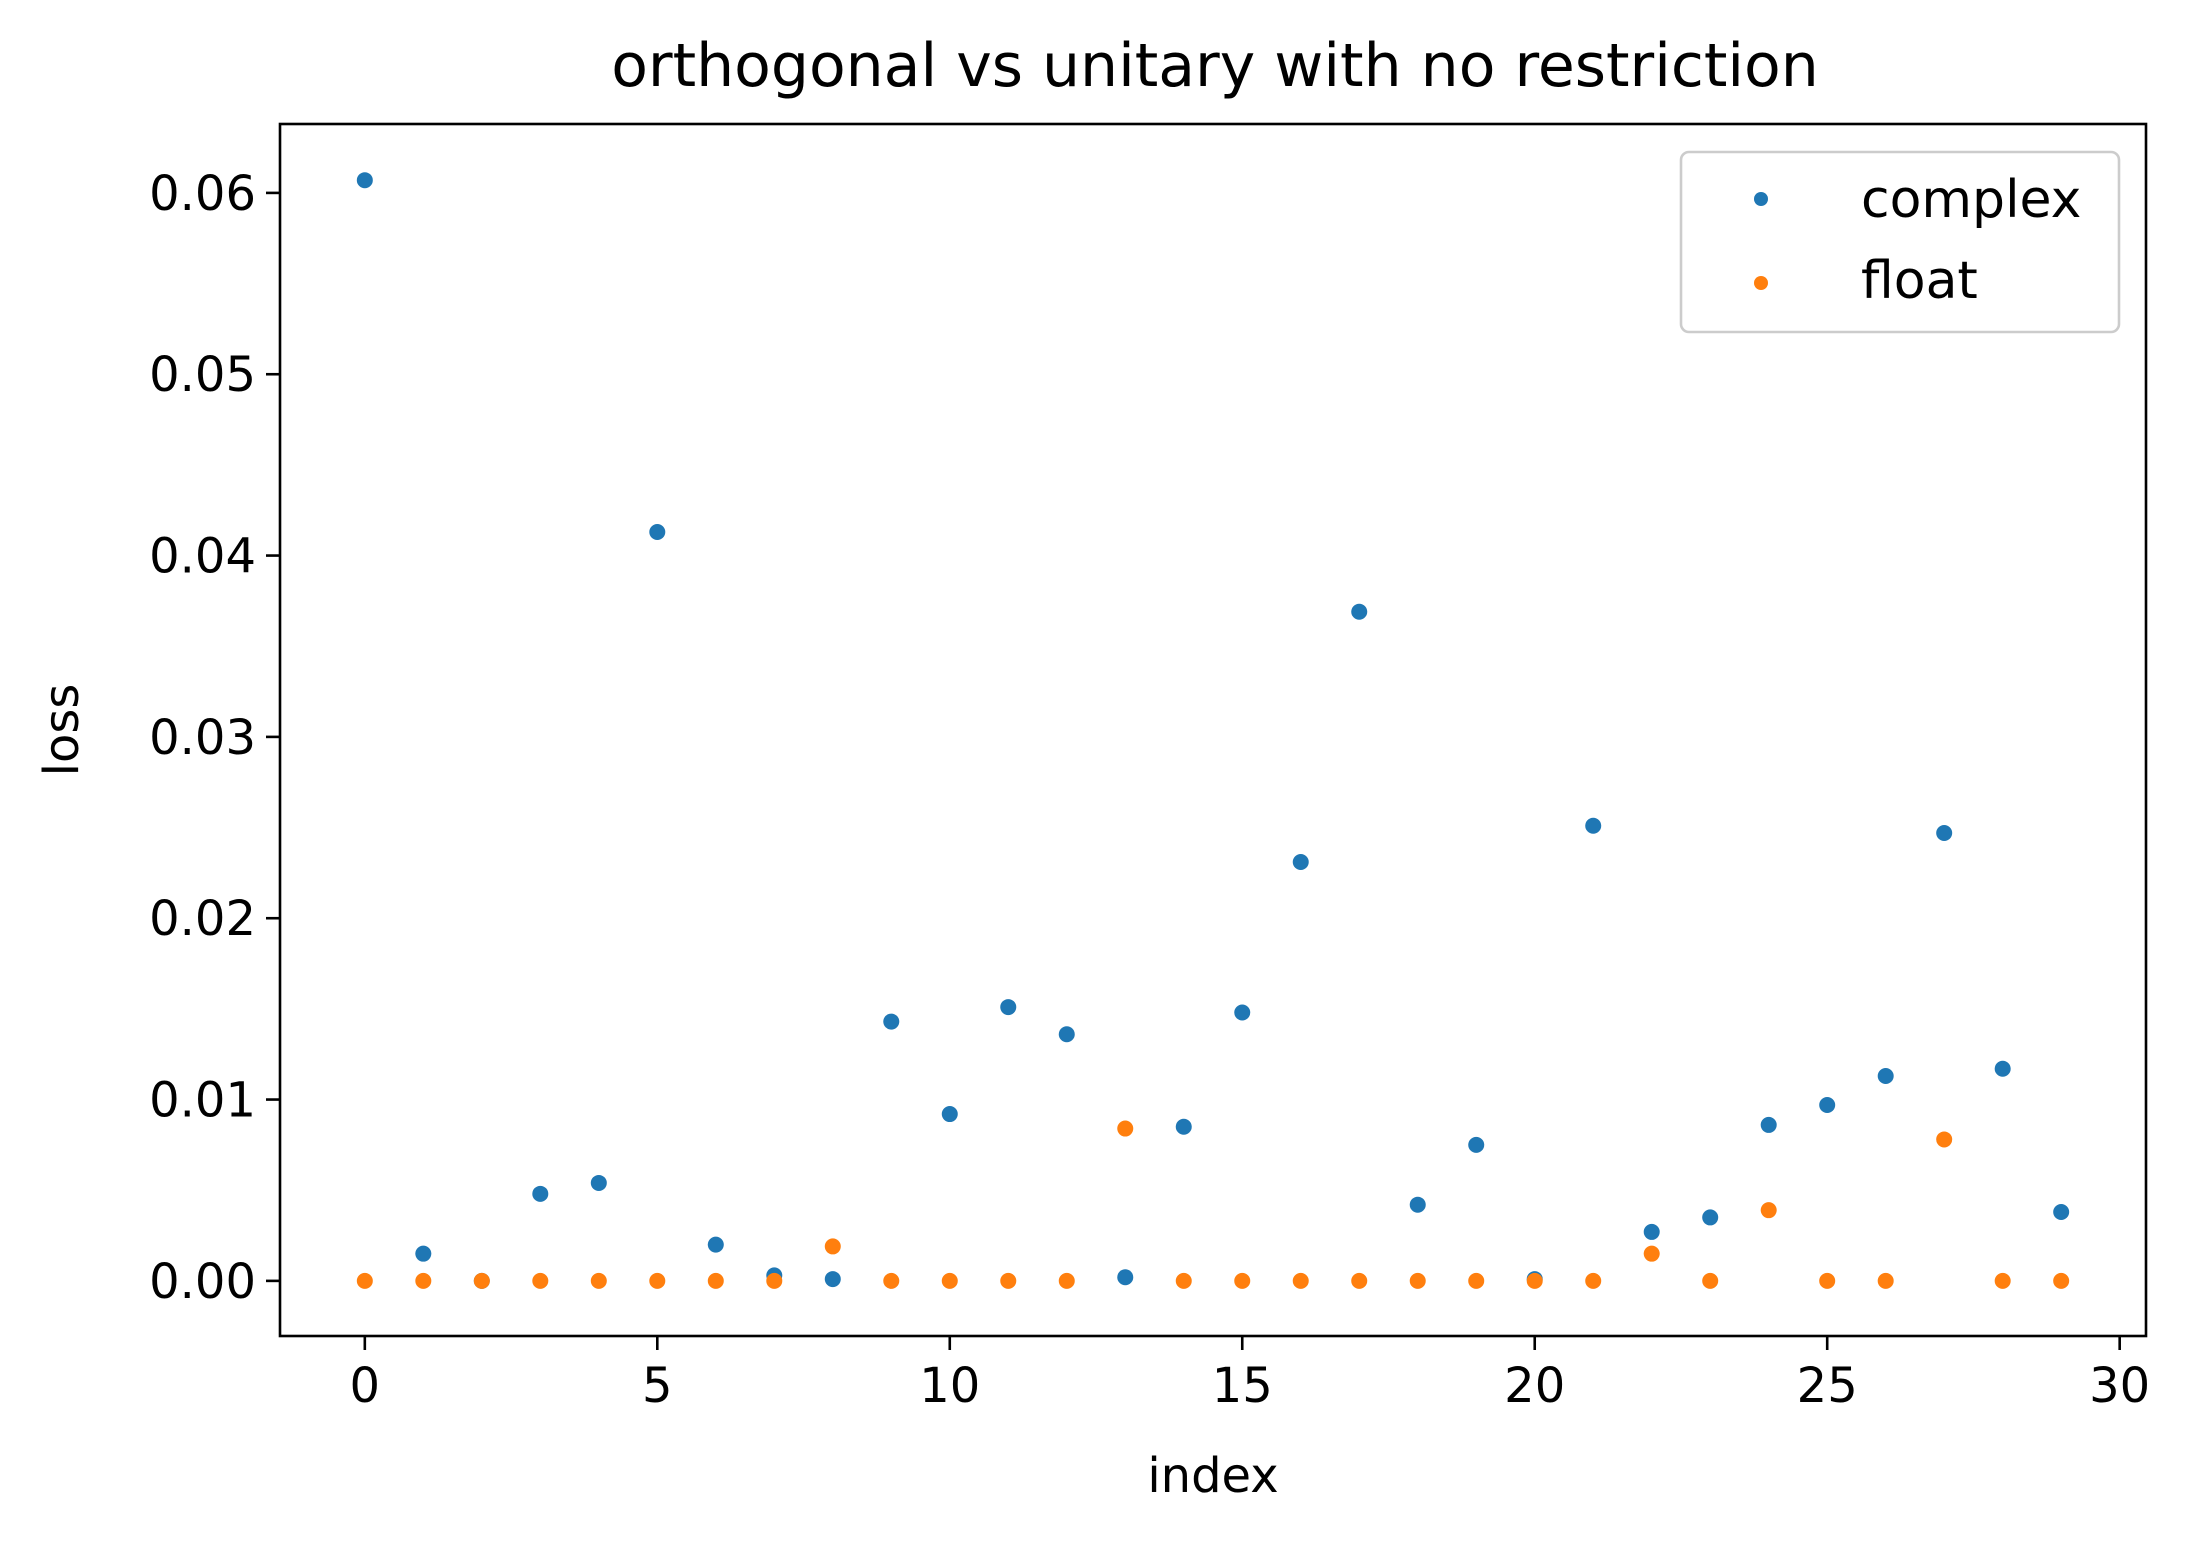  I want to click on series-float, so click(1213, 1204).